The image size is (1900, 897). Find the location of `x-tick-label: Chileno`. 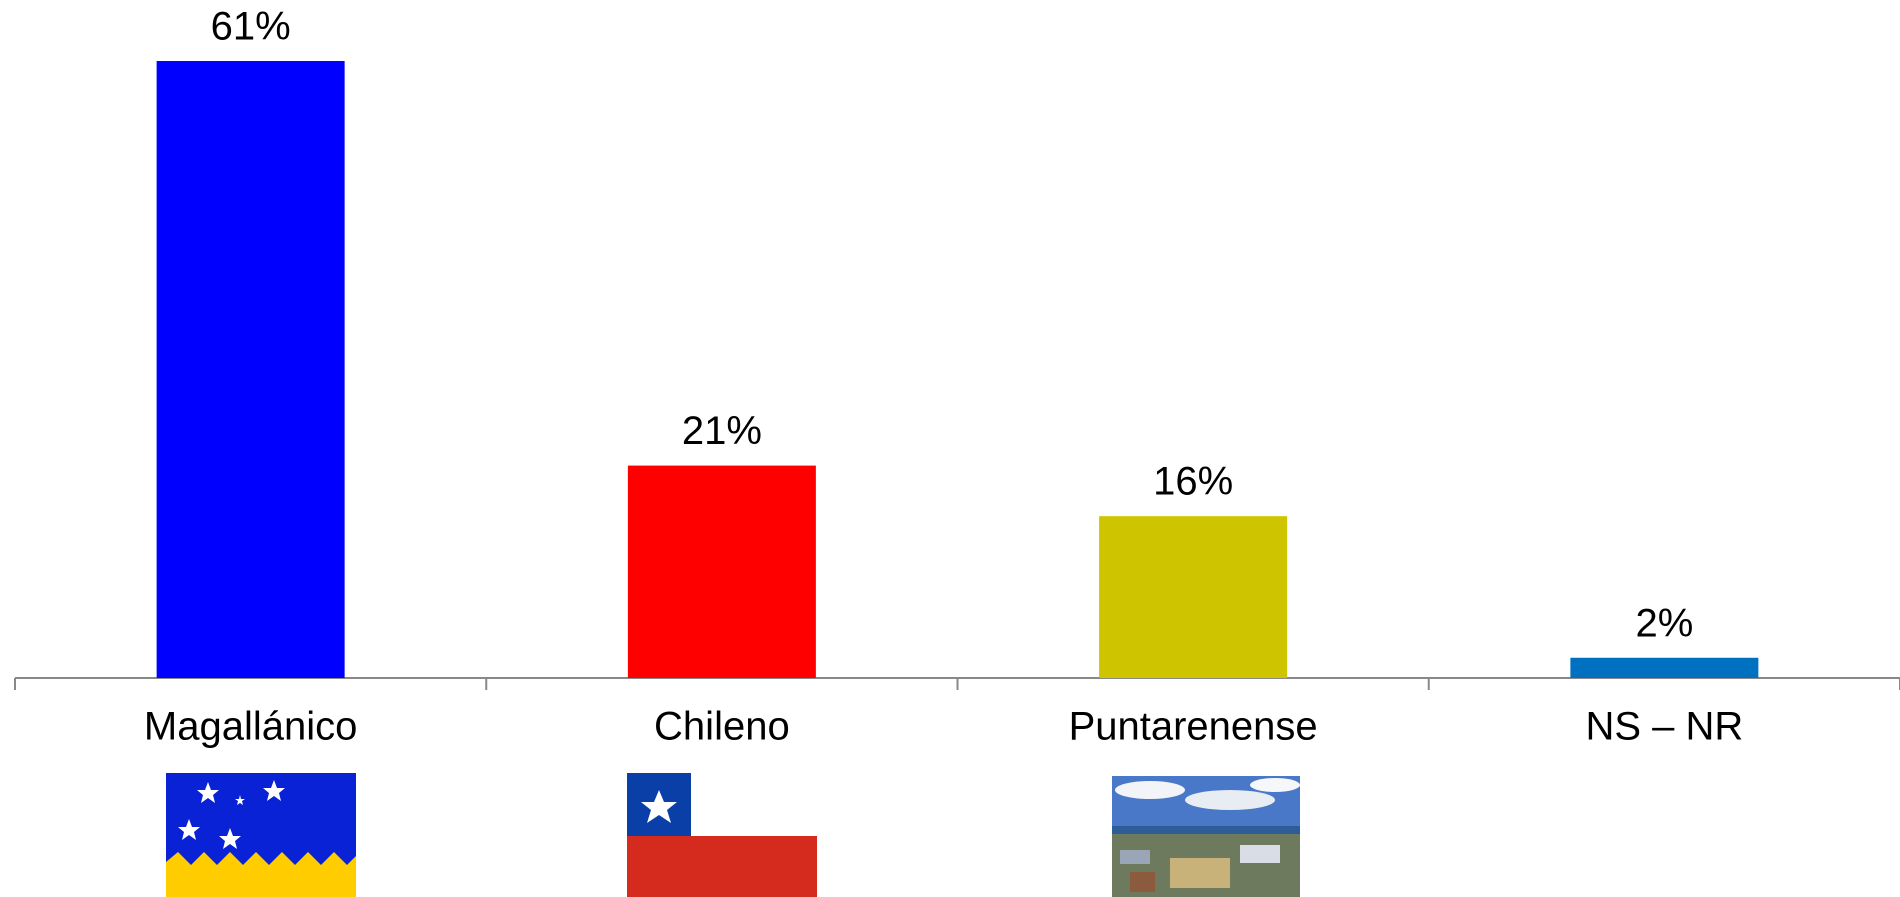

x-tick-label: Chileno is located at coordinates (722, 727).